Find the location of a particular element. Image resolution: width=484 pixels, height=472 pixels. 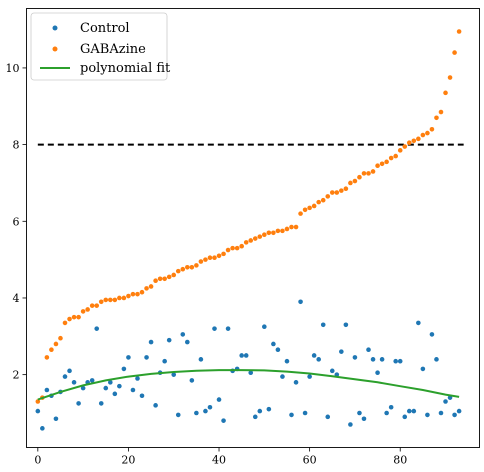

x-tick-label: 40 is located at coordinates (219, 460).